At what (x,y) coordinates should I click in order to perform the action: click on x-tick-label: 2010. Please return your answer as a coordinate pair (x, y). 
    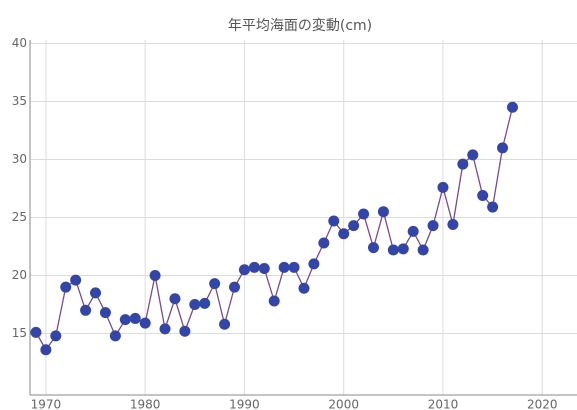
    Looking at the image, I should click on (443, 404).